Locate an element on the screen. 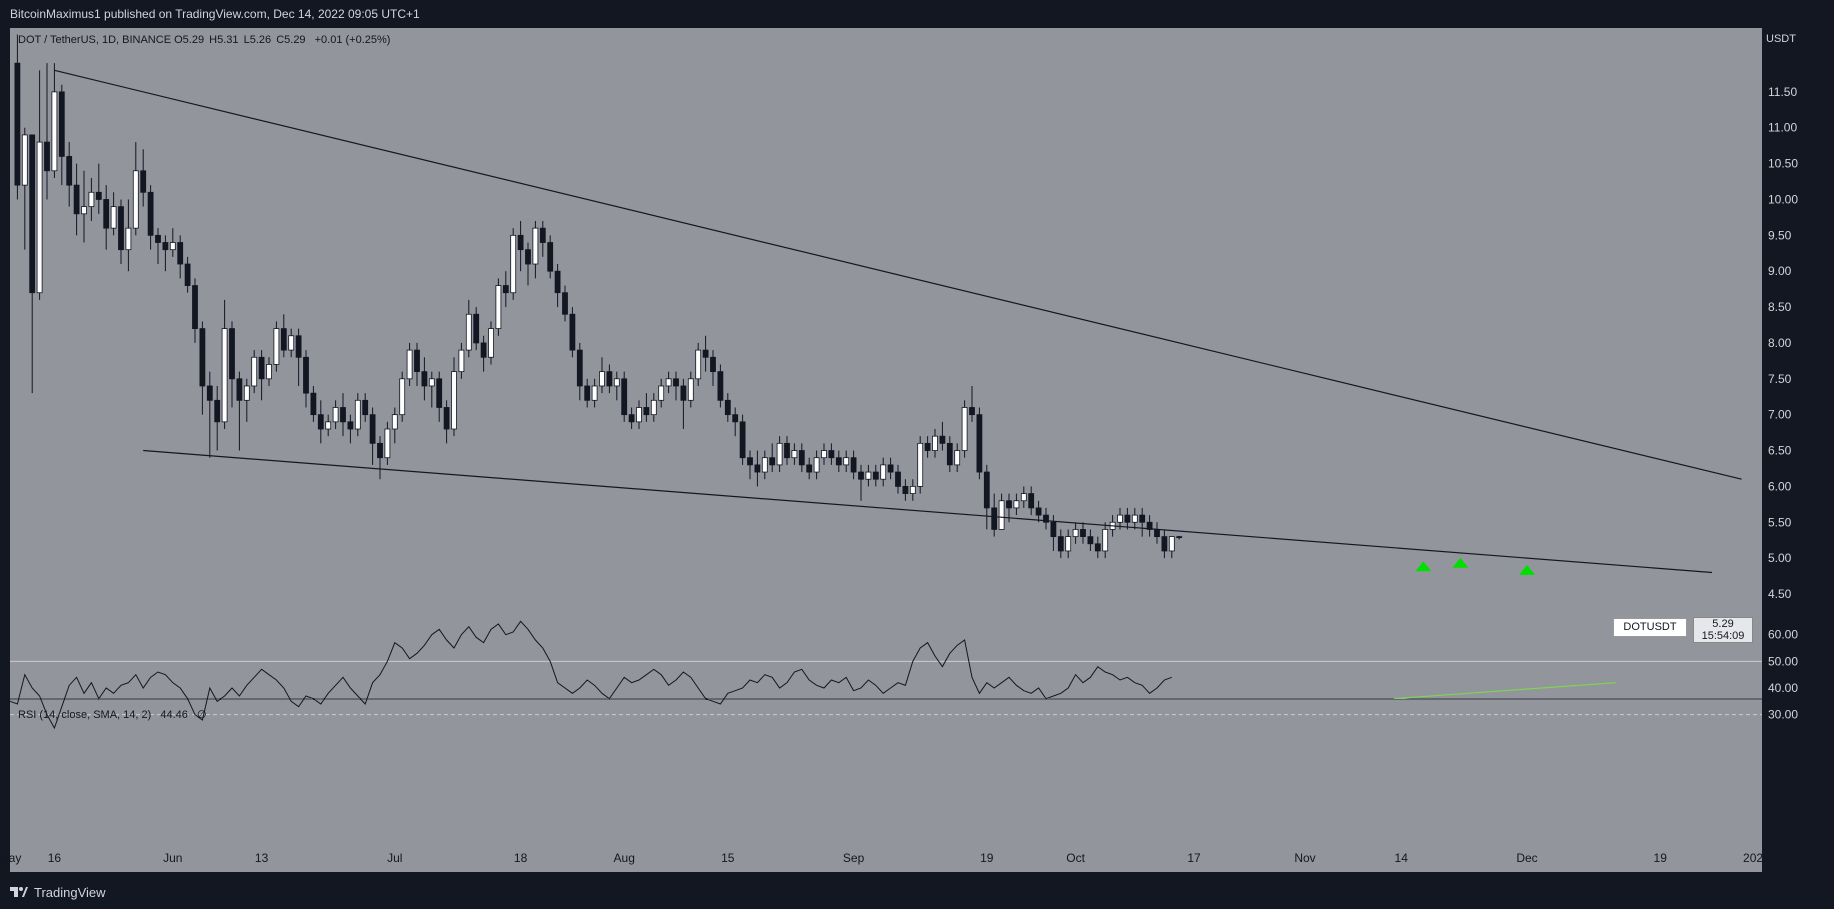 The height and width of the screenshot is (909, 1834). tradingview-logo-icon is located at coordinates (19, 892).